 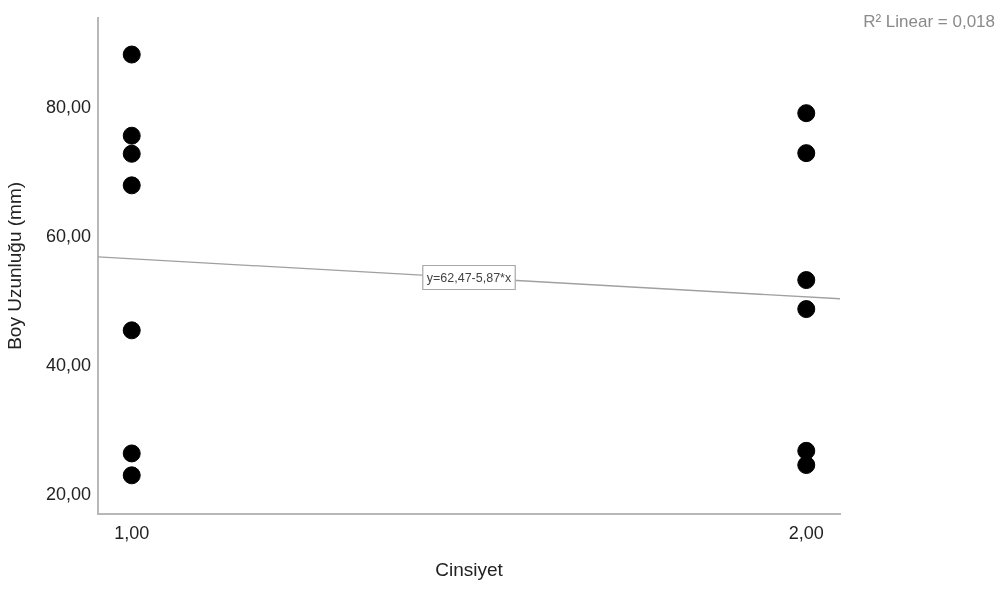 What do you see at coordinates (806, 532) in the screenshot?
I see `x-tick-label: 2,00` at bounding box center [806, 532].